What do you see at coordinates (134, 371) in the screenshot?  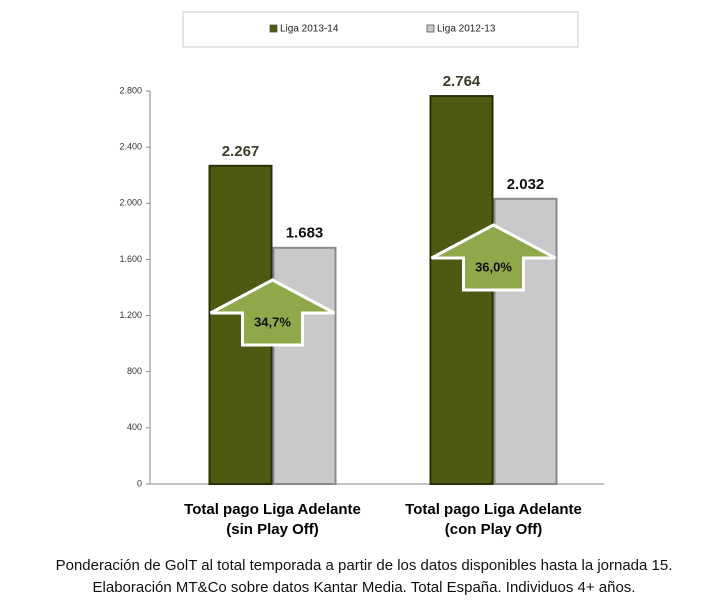 I see `y-tick-label: 800` at bounding box center [134, 371].